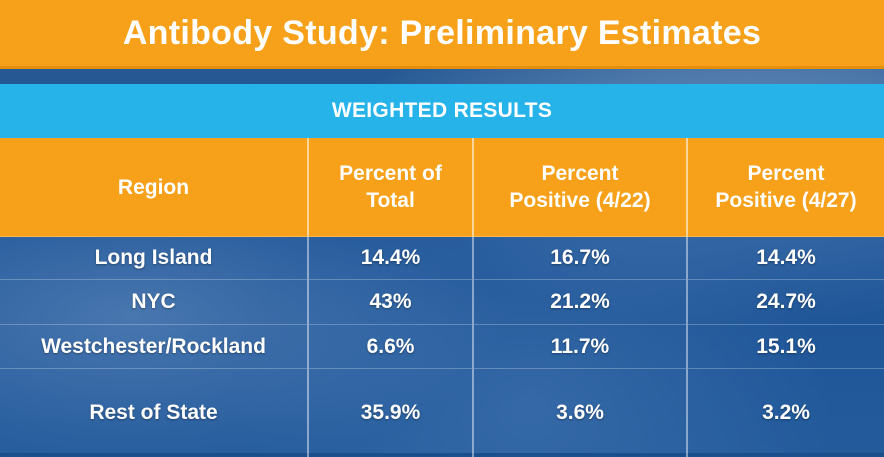  I want to click on header-region: Region, so click(154, 187).